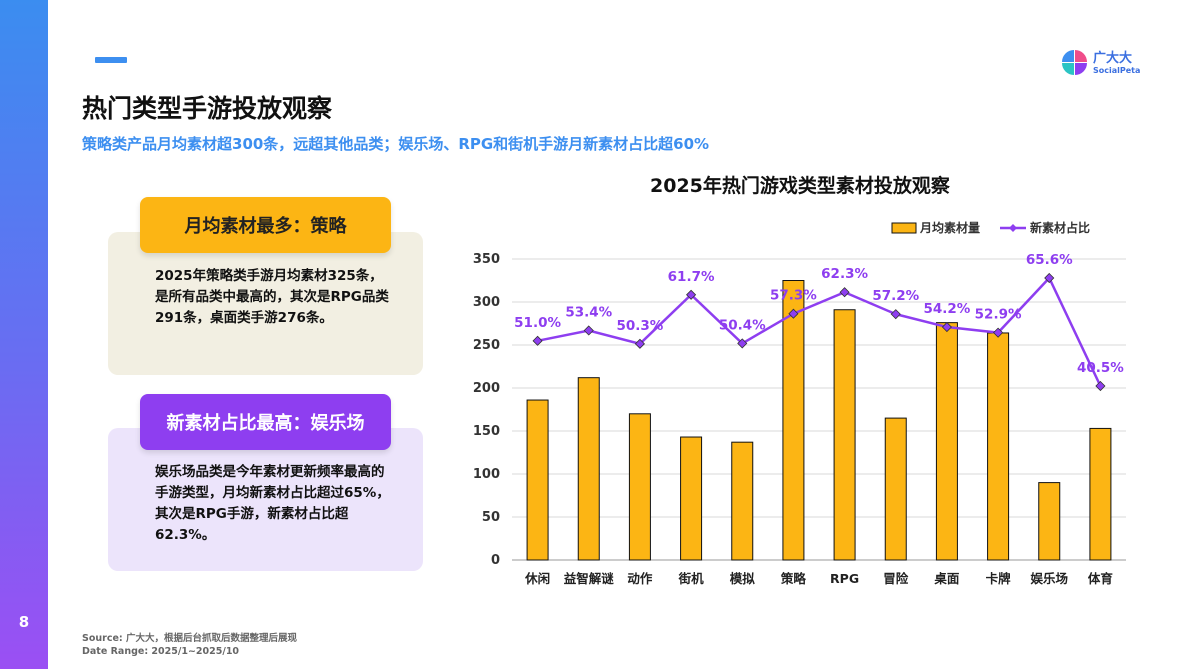  What do you see at coordinates (24, 622) in the screenshot?
I see `page-number: 8` at bounding box center [24, 622].